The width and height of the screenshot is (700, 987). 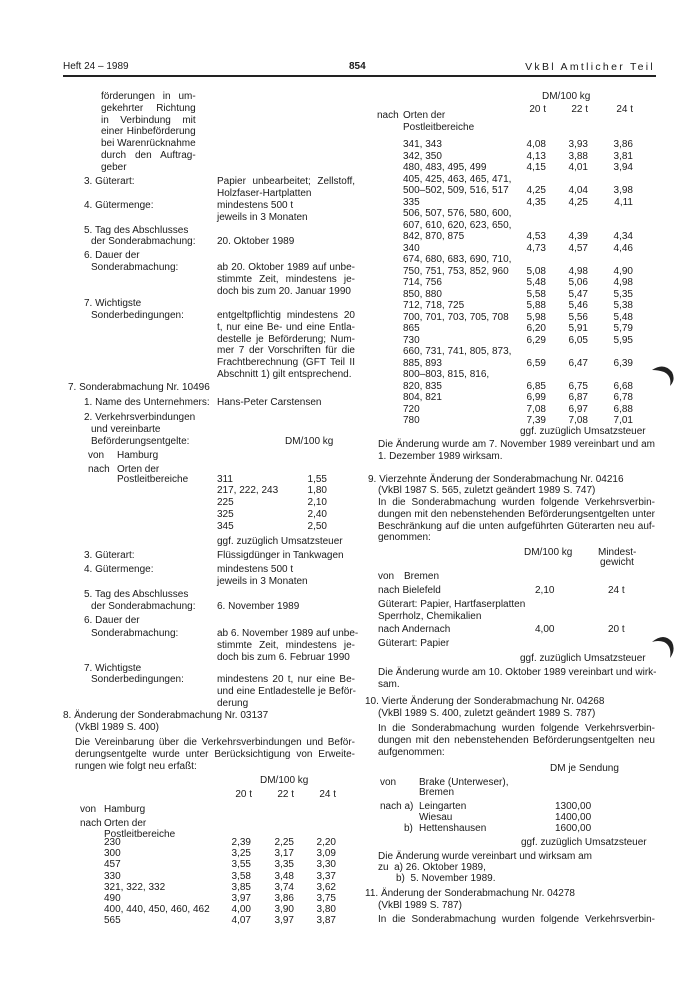 What do you see at coordinates (109, 555) in the screenshot?
I see `item-label: 3. Güterart:` at bounding box center [109, 555].